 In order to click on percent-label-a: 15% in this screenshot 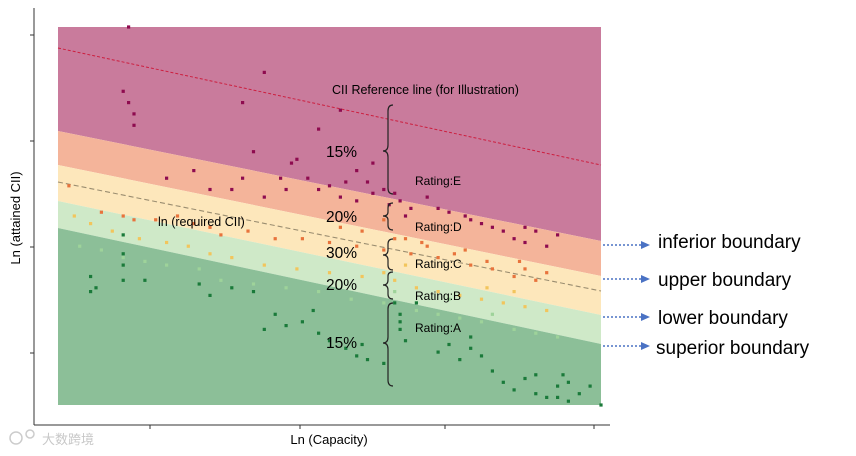, I will do `click(341, 343)`.